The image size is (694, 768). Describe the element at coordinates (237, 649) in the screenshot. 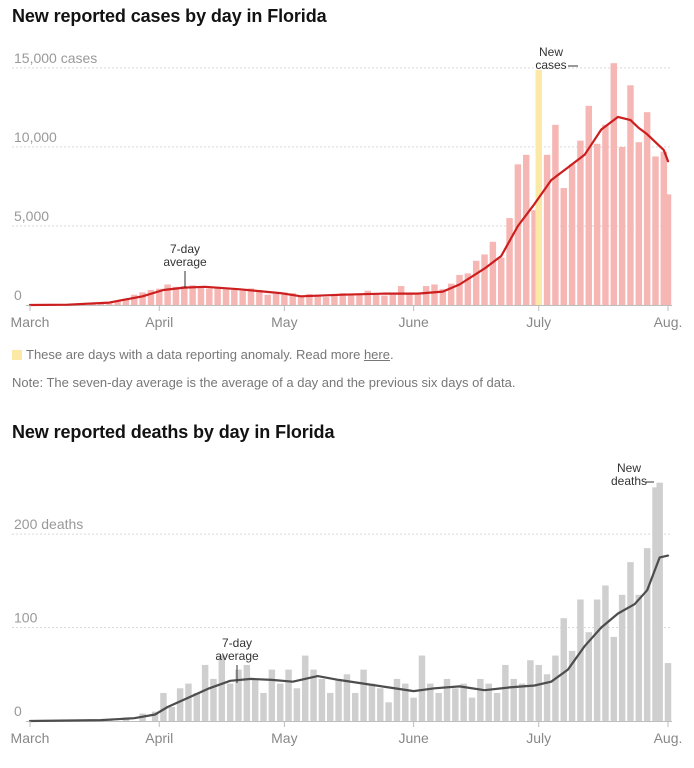

I see `average-annotation: 7-day average` at that location.